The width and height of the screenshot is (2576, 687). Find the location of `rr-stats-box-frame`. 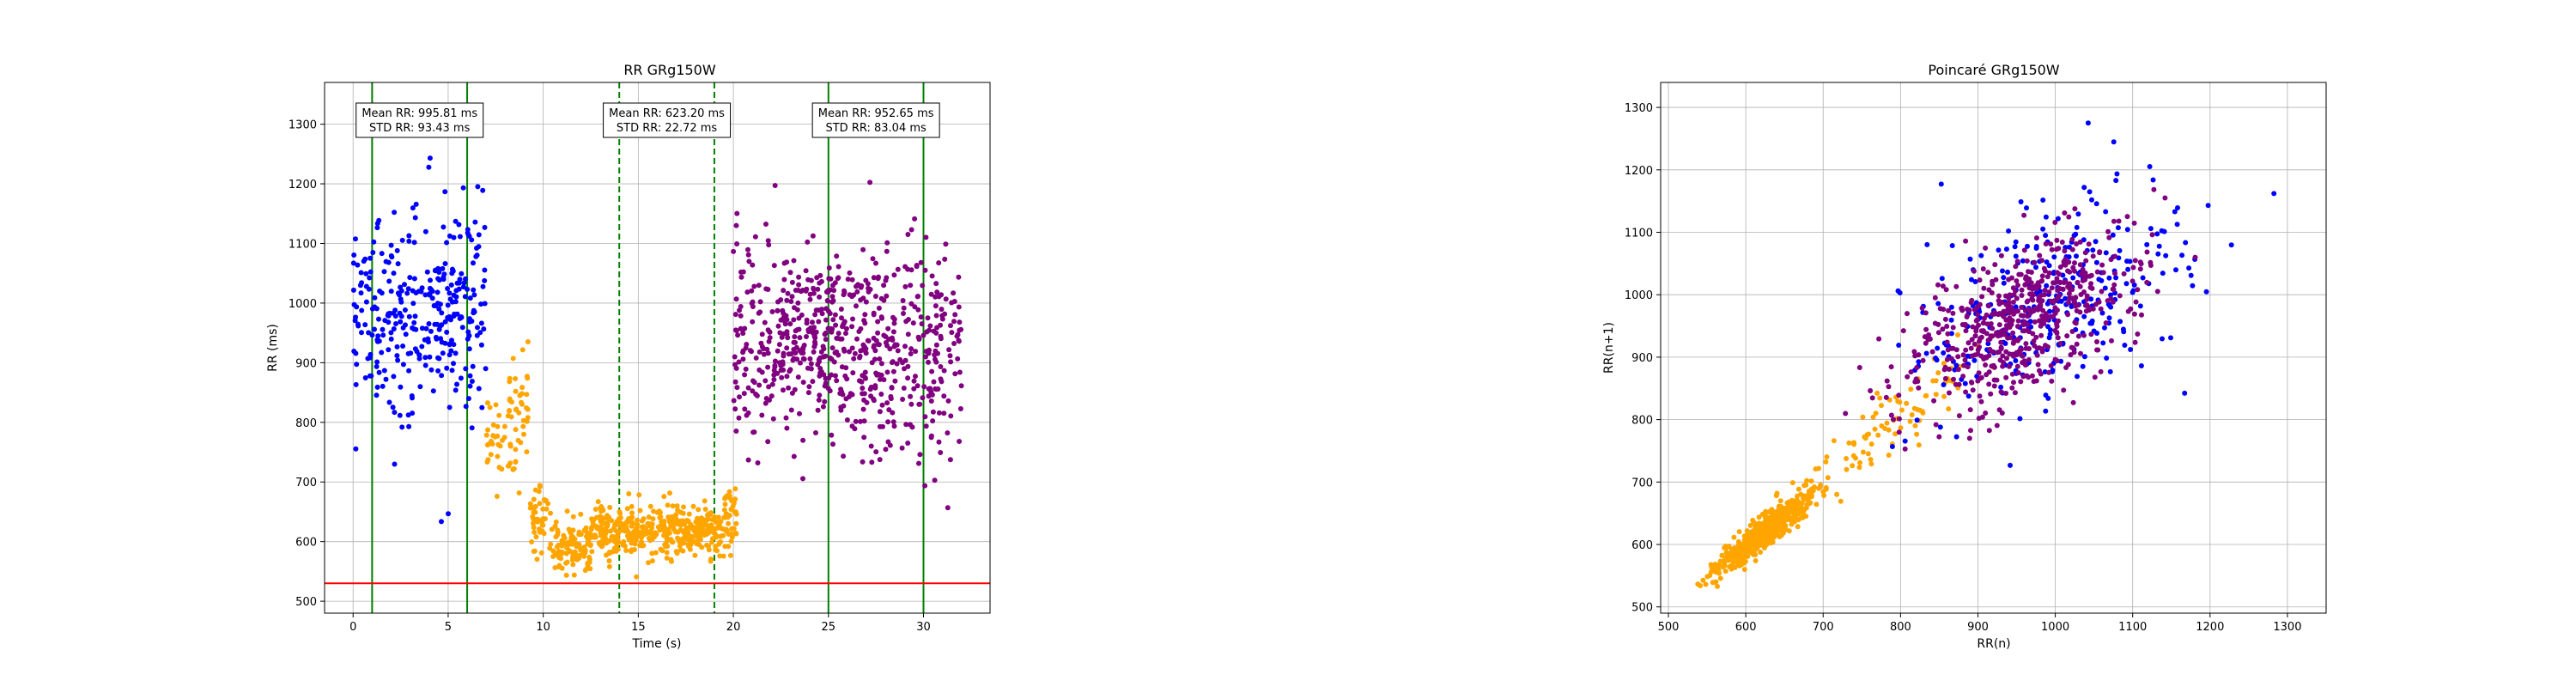

rr-stats-box-frame is located at coordinates (667, 120).